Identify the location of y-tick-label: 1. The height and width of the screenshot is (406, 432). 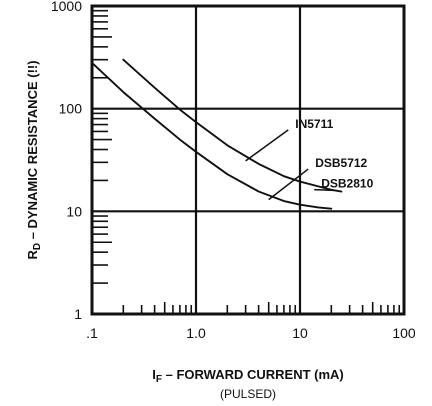
(78, 314).